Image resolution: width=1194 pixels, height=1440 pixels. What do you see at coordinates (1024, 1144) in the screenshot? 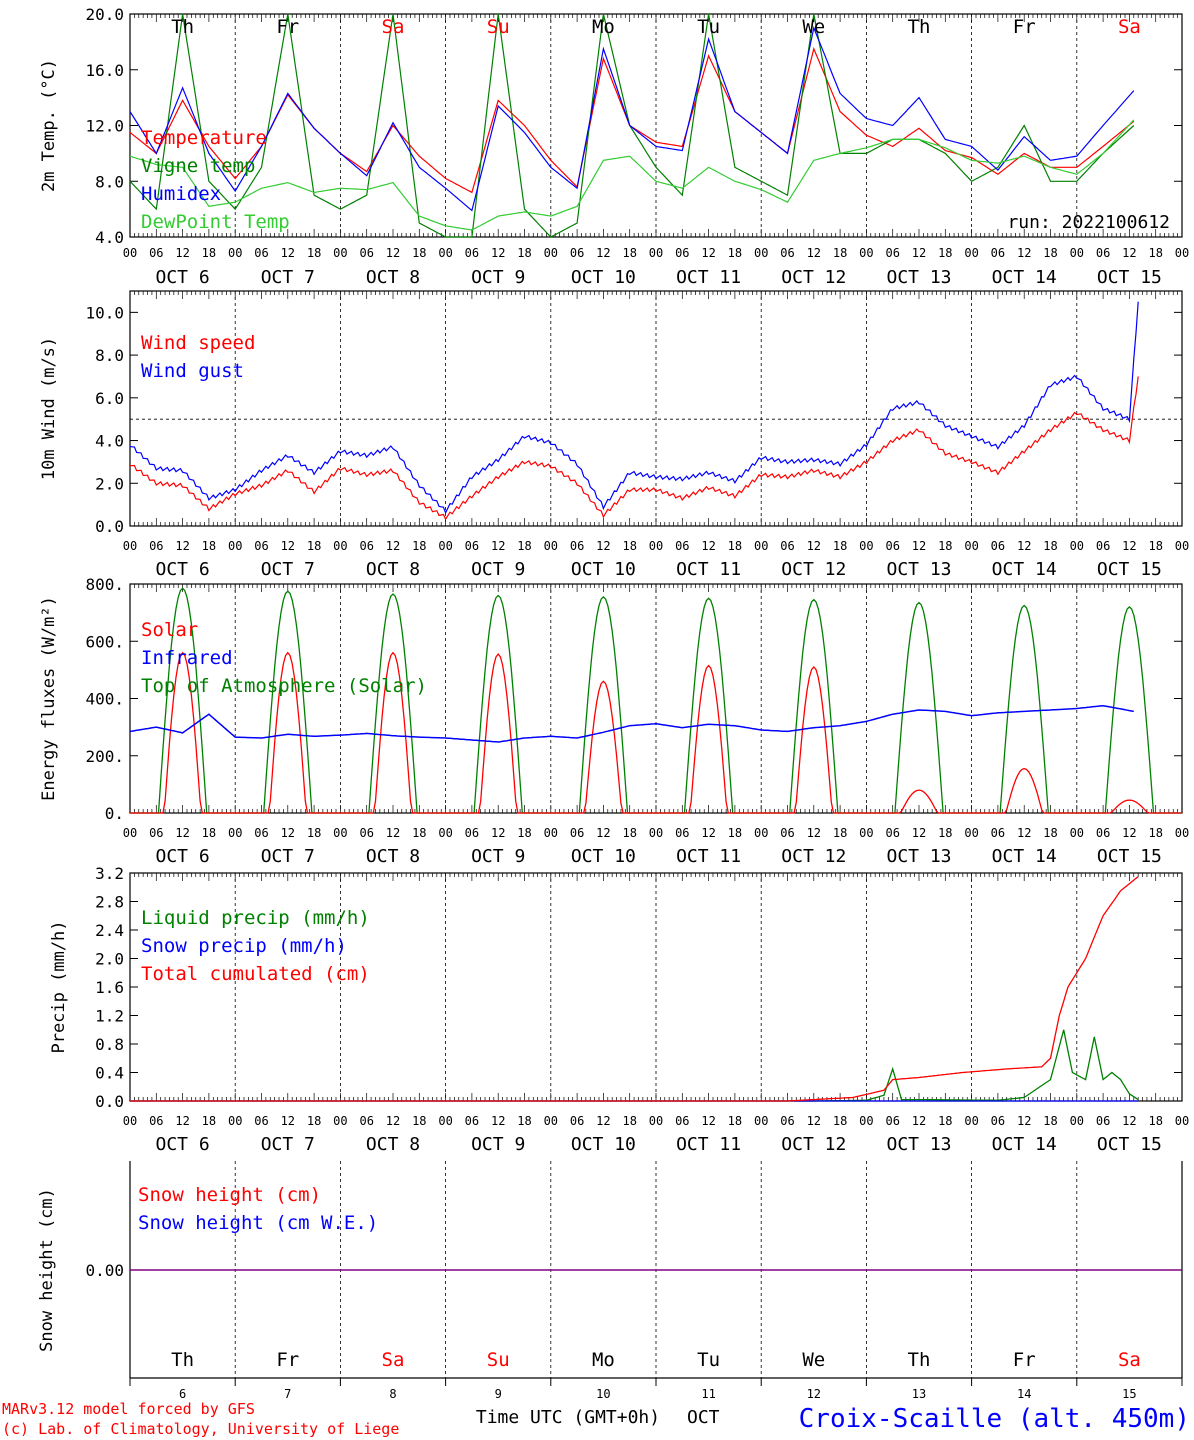
I see `precip-date-label: OCT 14` at bounding box center [1024, 1144].